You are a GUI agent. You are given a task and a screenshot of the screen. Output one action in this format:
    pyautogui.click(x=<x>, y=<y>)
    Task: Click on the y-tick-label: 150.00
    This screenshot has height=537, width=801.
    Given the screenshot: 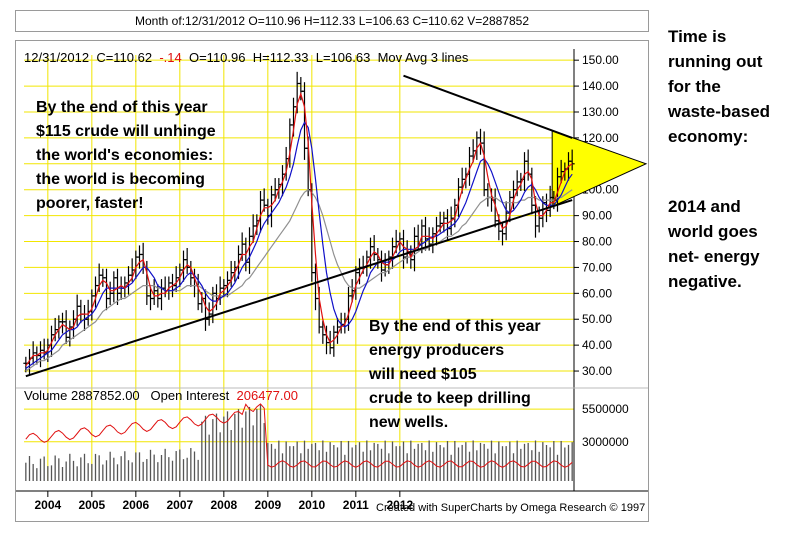 What is the action you would take?
    pyautogui.click(x=600, y=60)
    